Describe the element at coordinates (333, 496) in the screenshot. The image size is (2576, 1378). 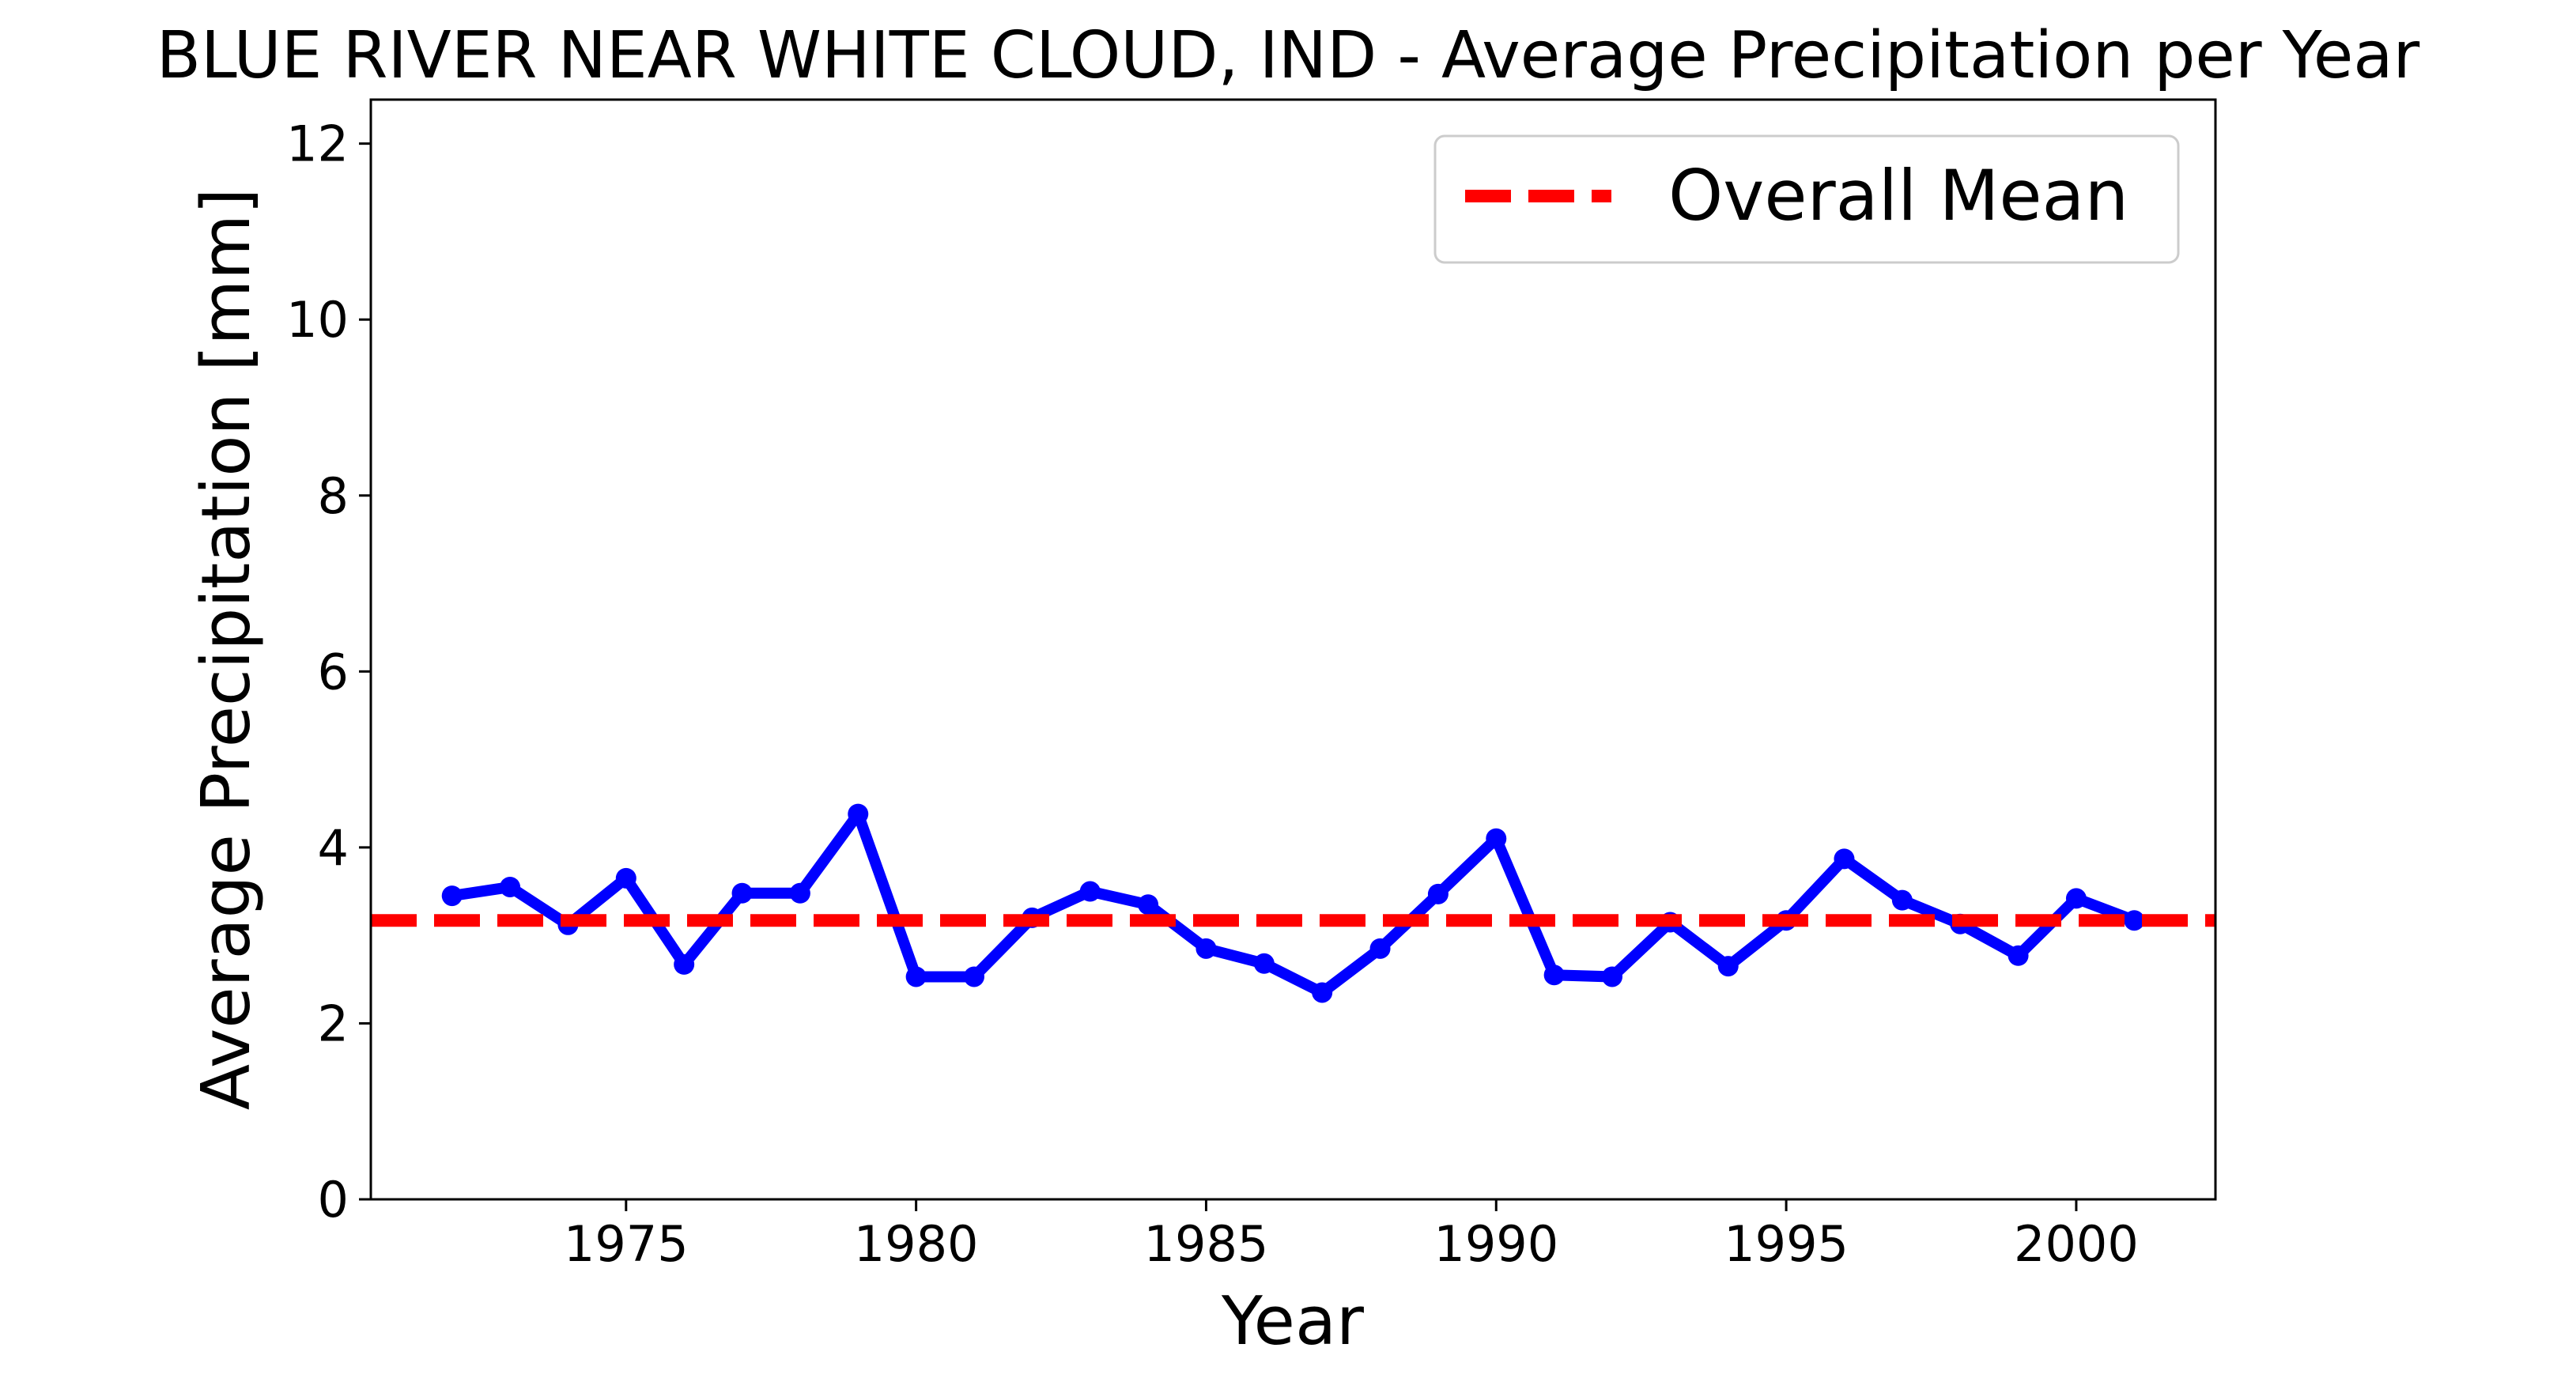
I see `y-tick-label: 8` at that location.